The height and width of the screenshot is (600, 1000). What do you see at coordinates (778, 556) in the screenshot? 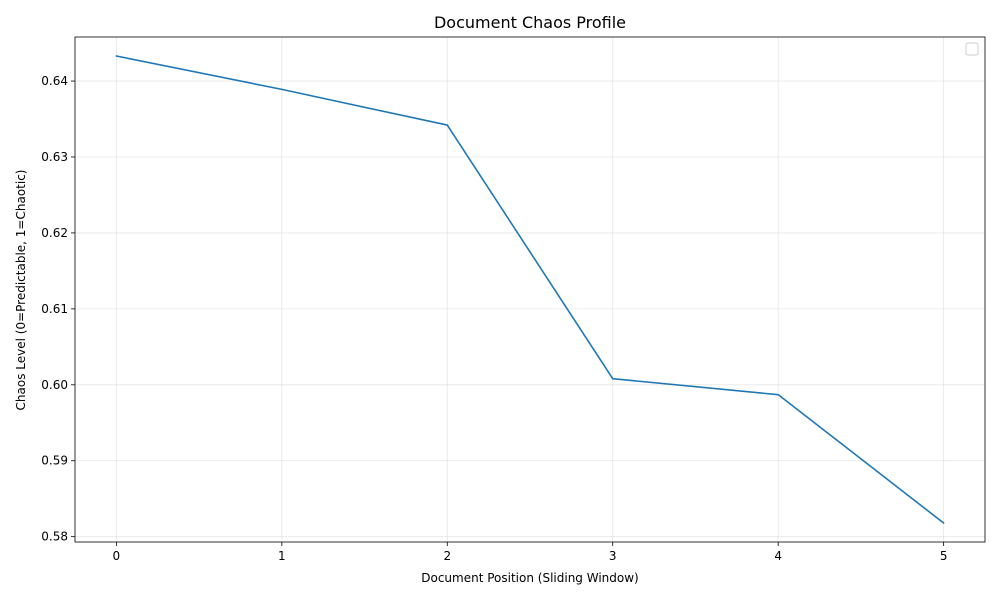
I see `x-tick-label: 4` at bounding box center [778, 556].